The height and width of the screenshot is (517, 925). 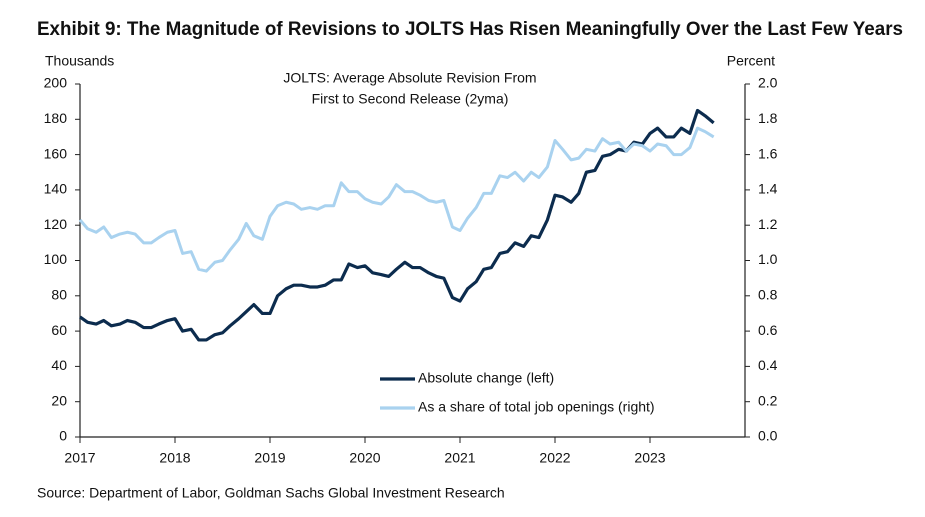 I want to click on y2-tick-label: 1.0, so click(x=768, y=259).